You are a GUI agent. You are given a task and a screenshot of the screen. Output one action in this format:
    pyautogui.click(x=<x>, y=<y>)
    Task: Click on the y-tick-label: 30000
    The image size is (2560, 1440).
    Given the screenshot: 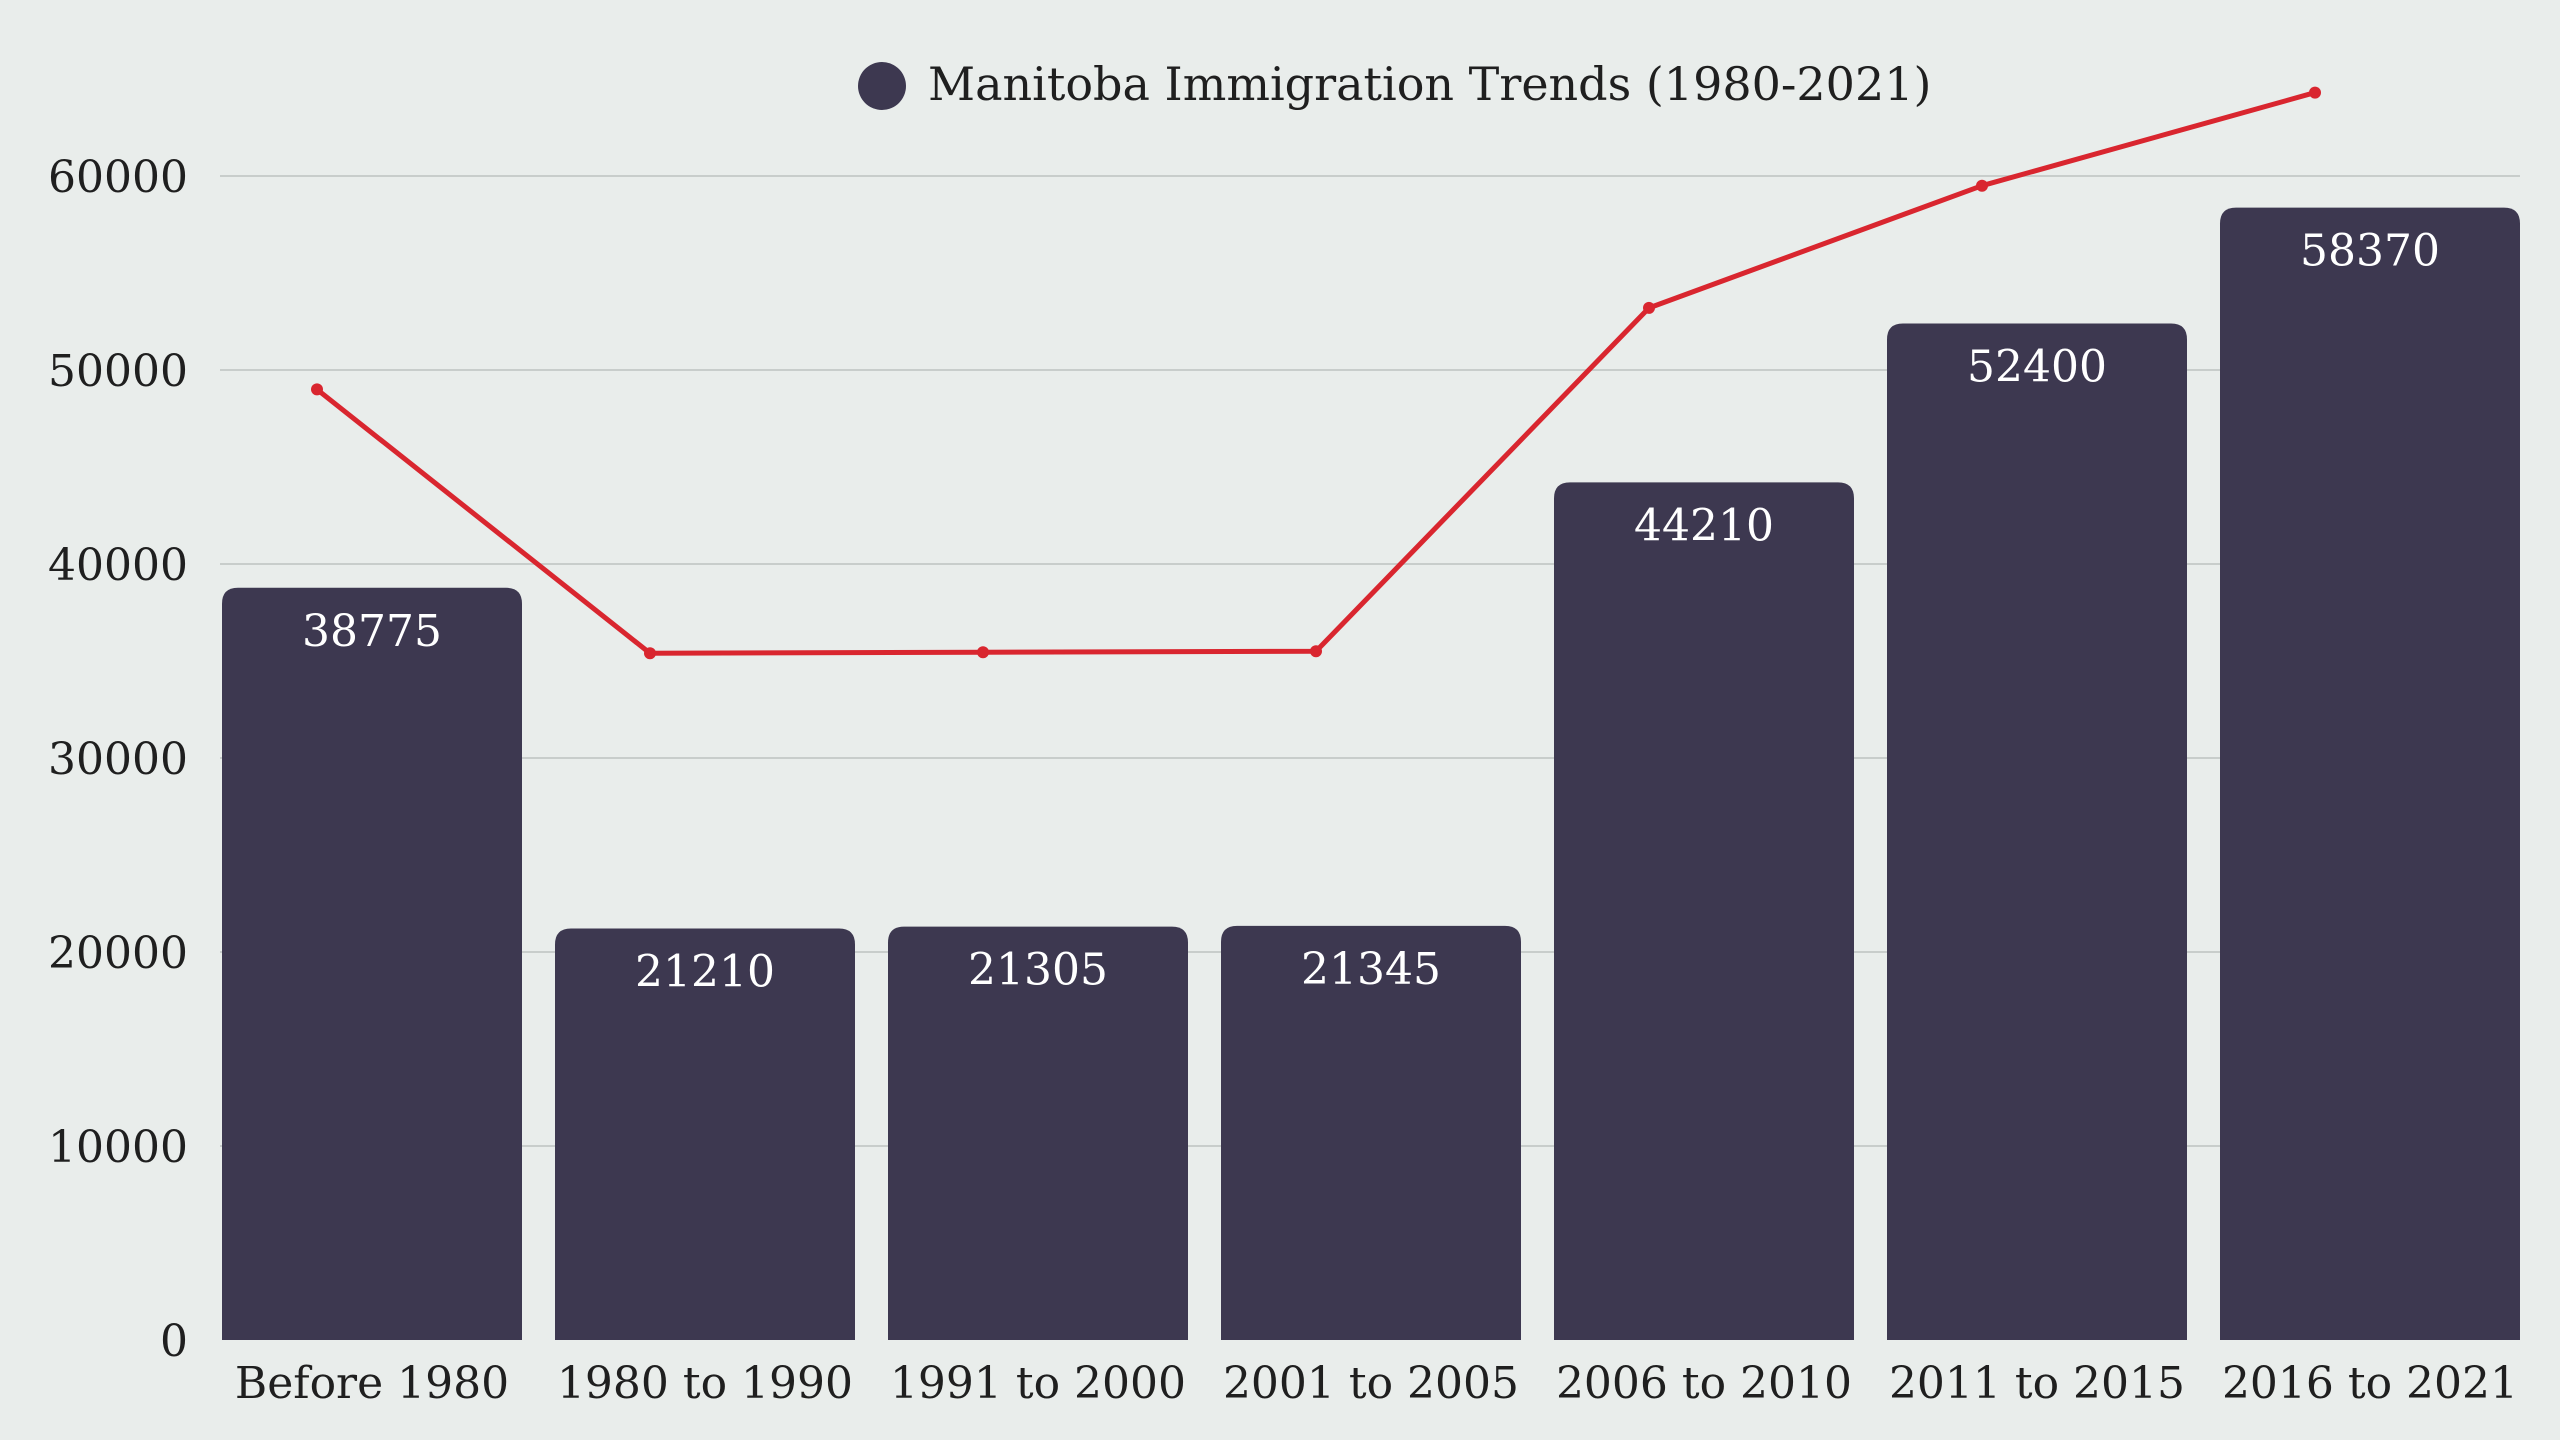 What is the action you would take?
    pyautogui.click(x=118, y=759)
    